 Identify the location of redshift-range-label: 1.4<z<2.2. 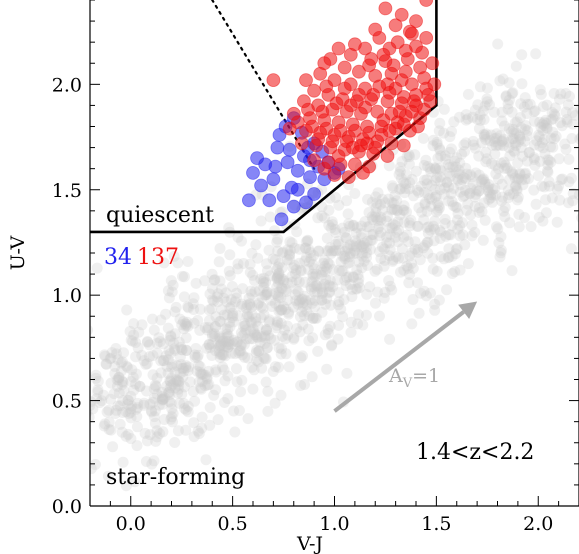
(475, 452).